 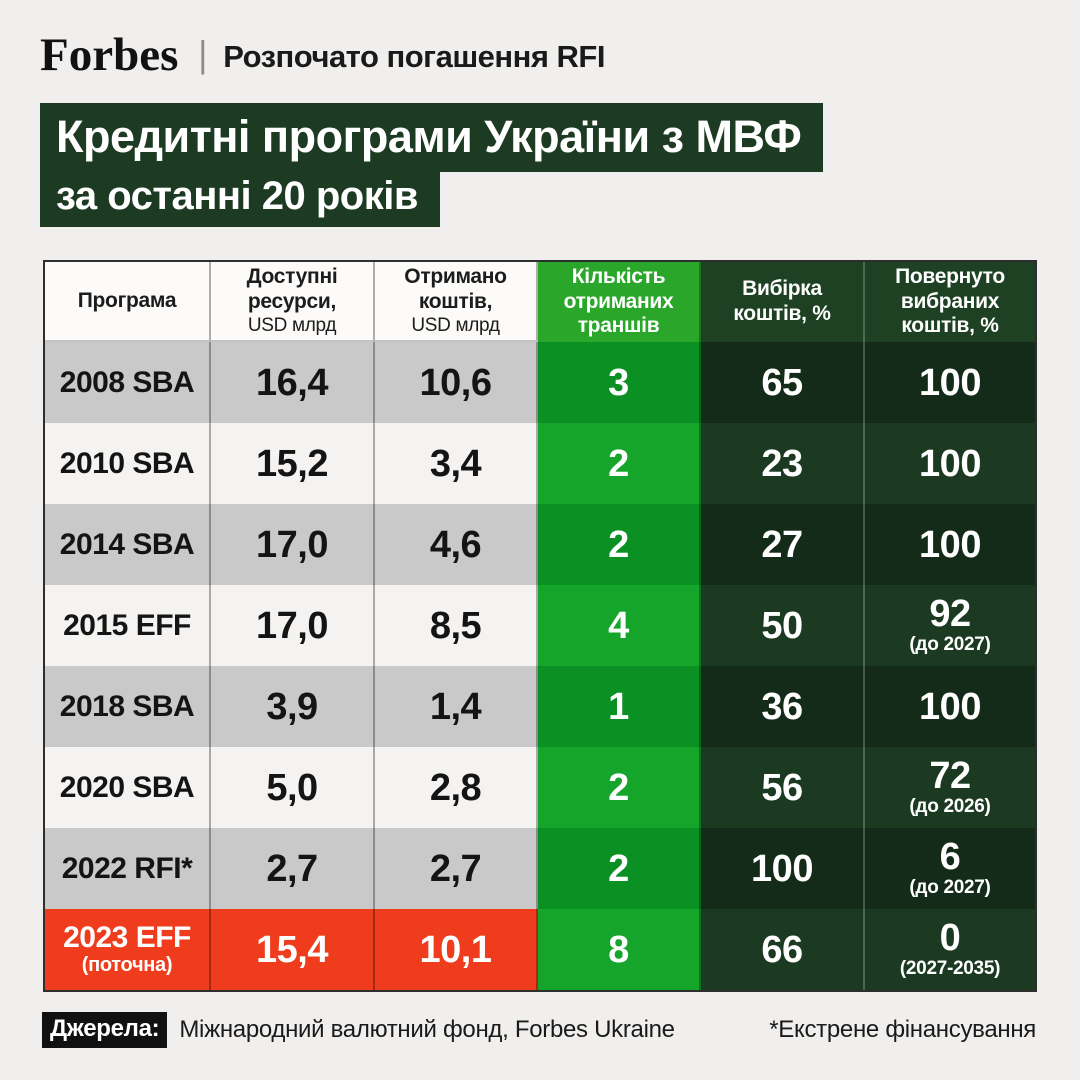 What do you see at coordinates (902, 1029) in the screenshot?
I see `footnote: *Екстрене фінансування` at bounding box center [902, 1029].